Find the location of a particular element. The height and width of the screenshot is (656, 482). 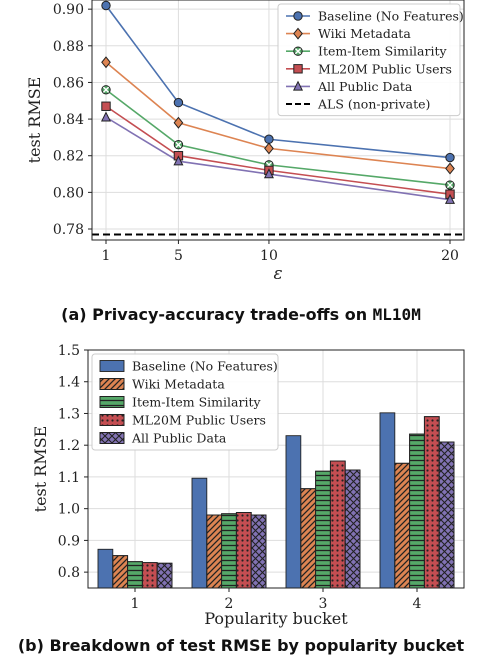

chart-a-series-line-ml20m is located at coordinates (278, 150).